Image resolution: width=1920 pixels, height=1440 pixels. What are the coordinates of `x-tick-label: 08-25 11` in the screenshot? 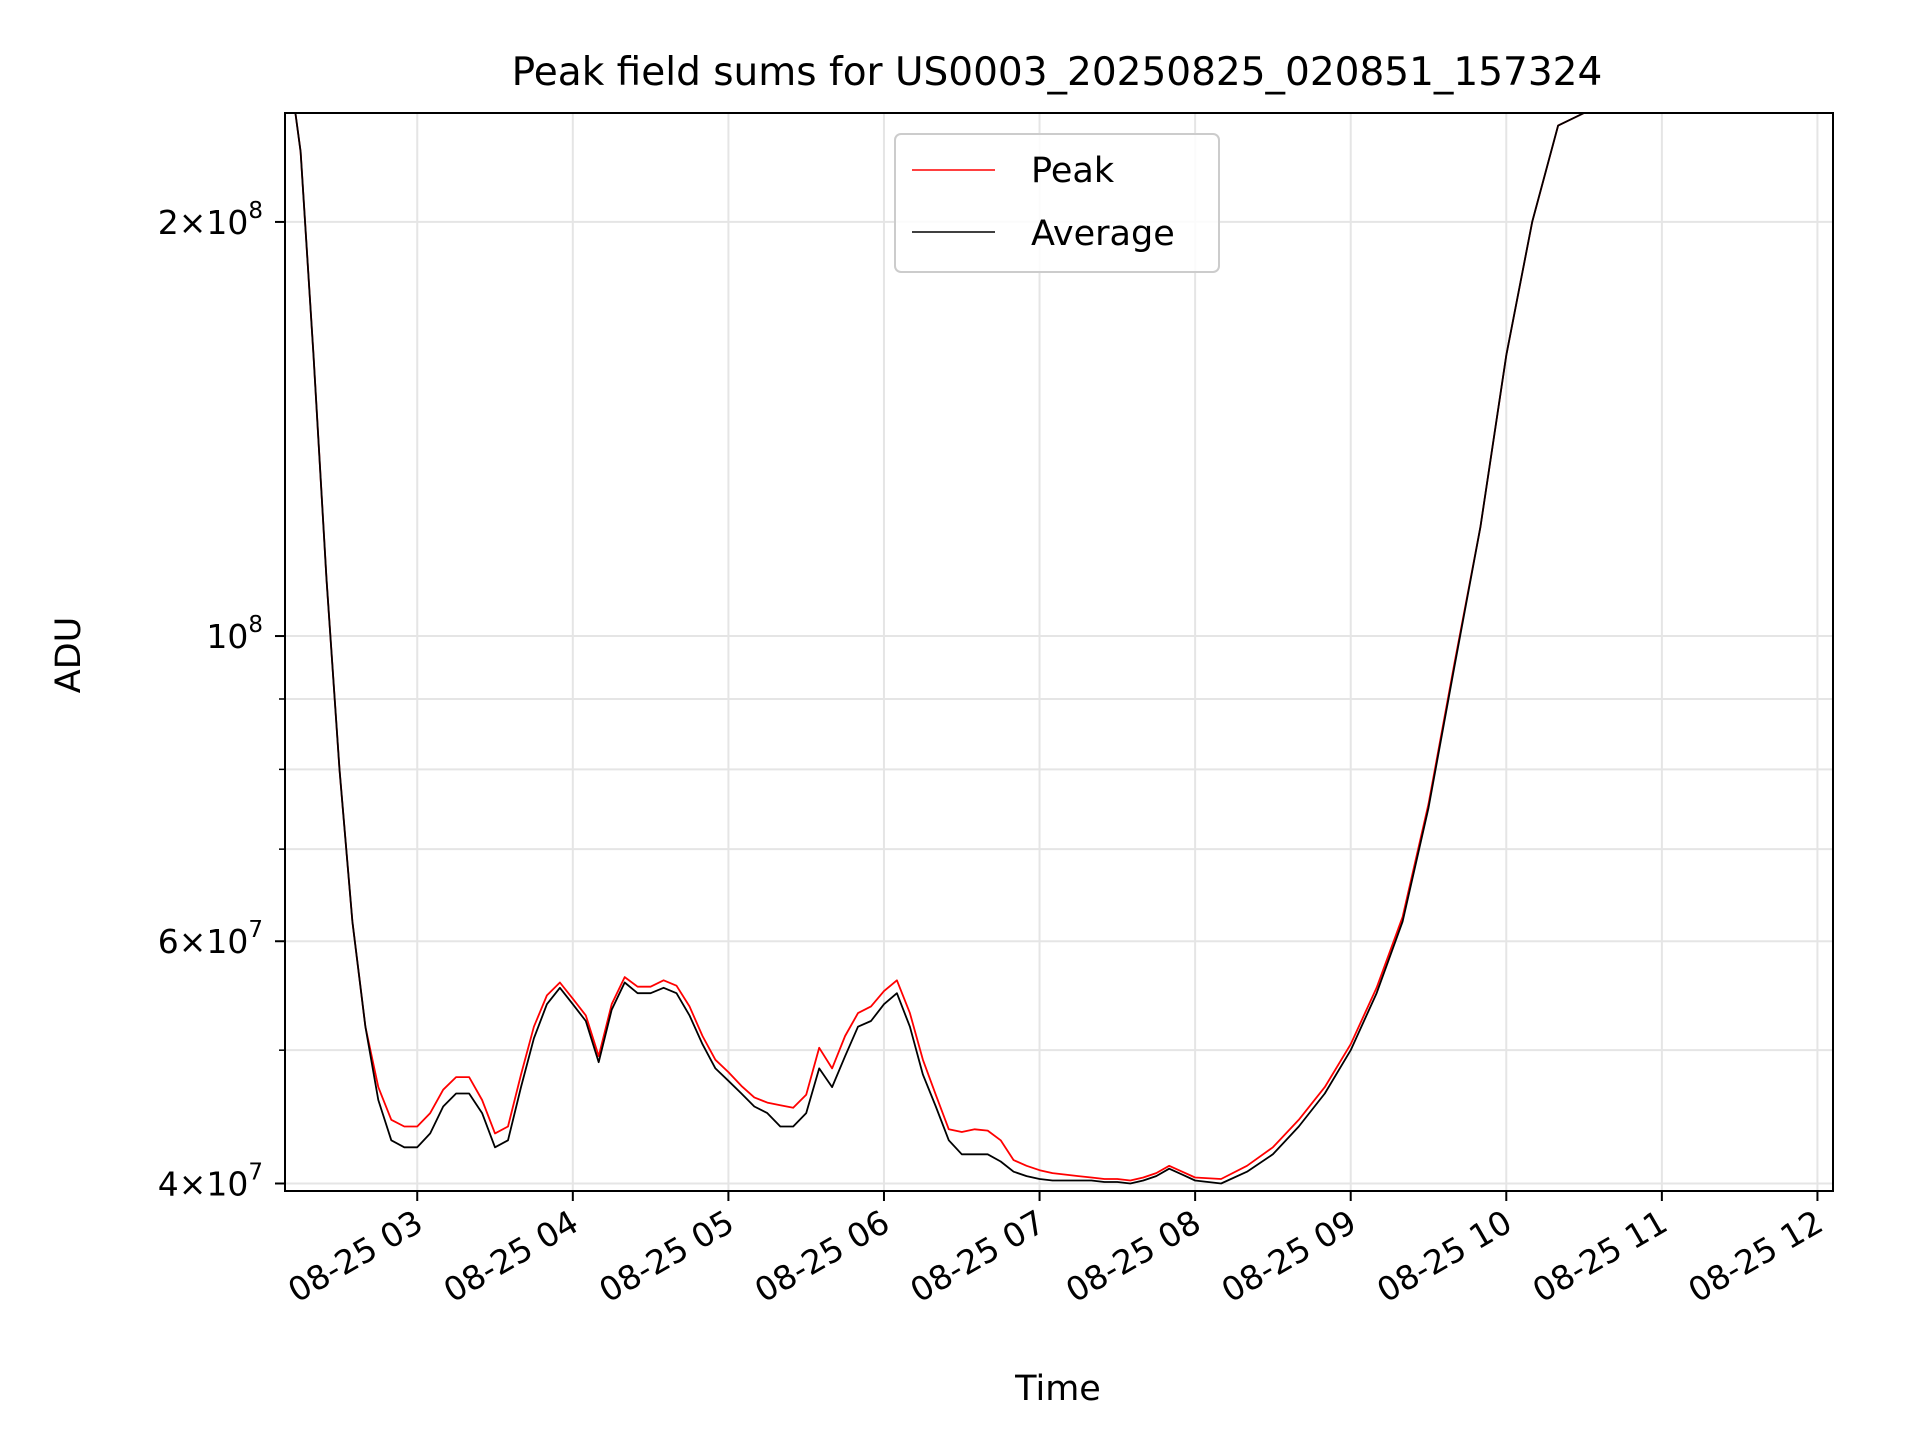 It's located at (1600, 1256).